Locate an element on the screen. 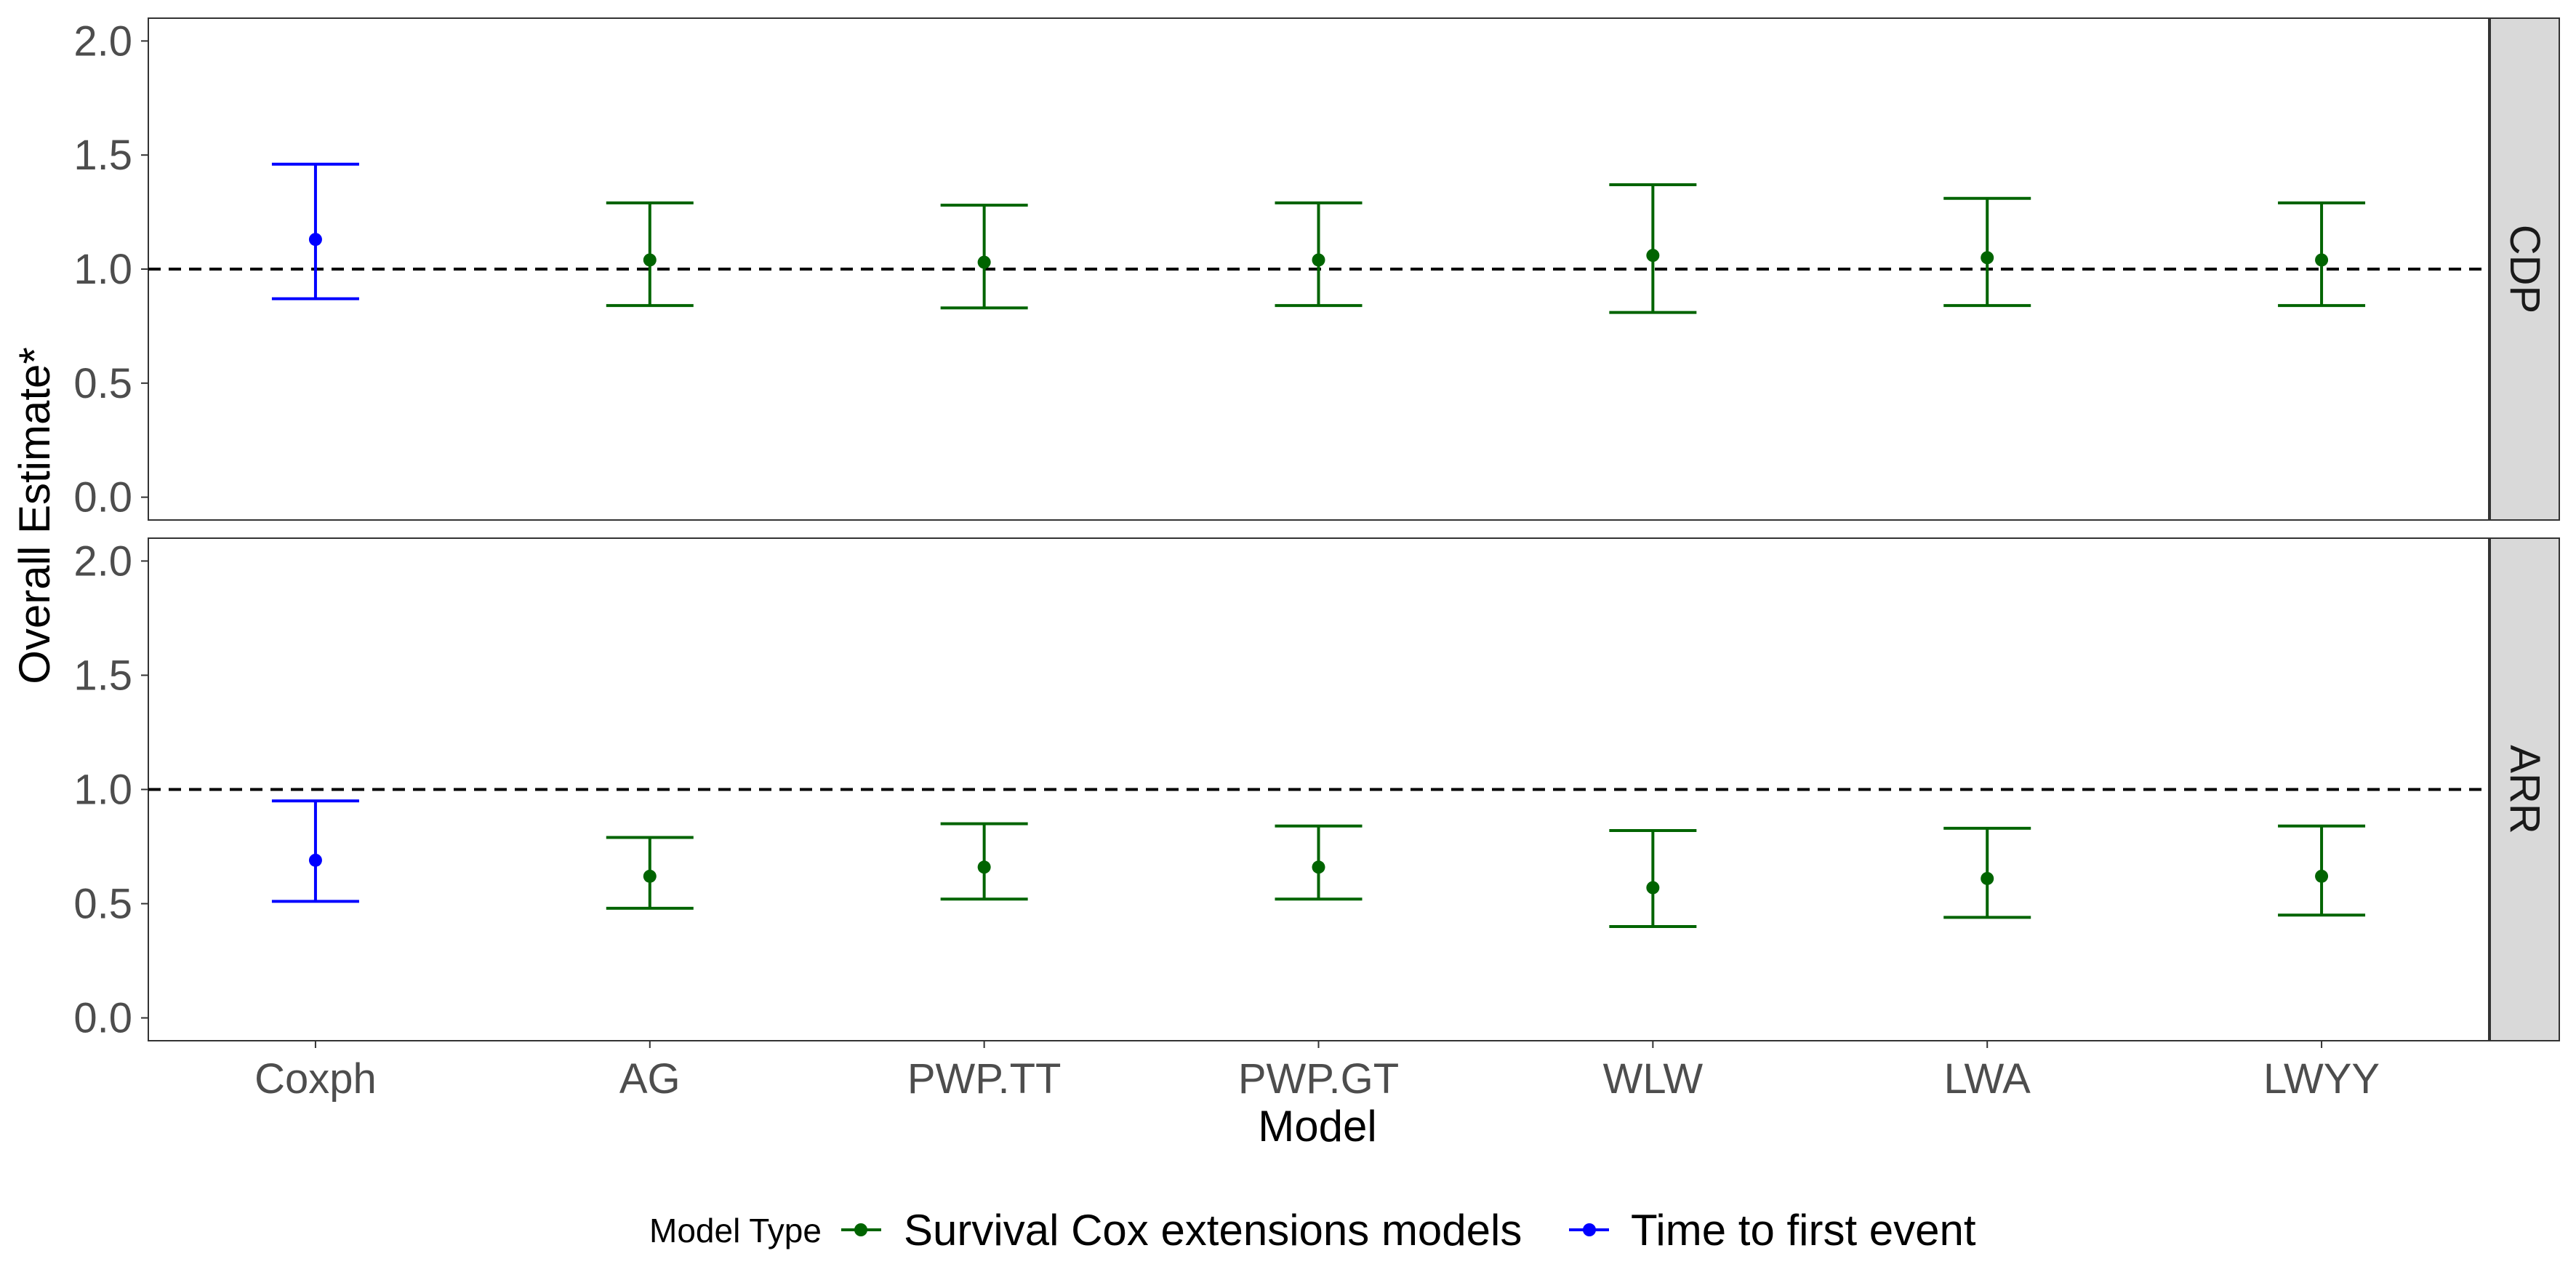 This screenshot has height=1288, width=2576. errorbar-cdp-lwyy is located at coordinates (2322, 254).